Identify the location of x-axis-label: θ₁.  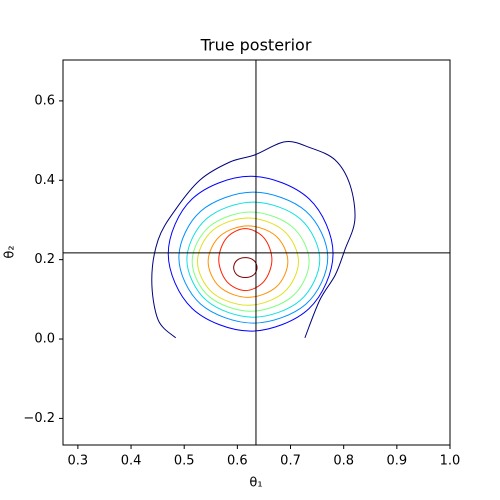
(255, 483).